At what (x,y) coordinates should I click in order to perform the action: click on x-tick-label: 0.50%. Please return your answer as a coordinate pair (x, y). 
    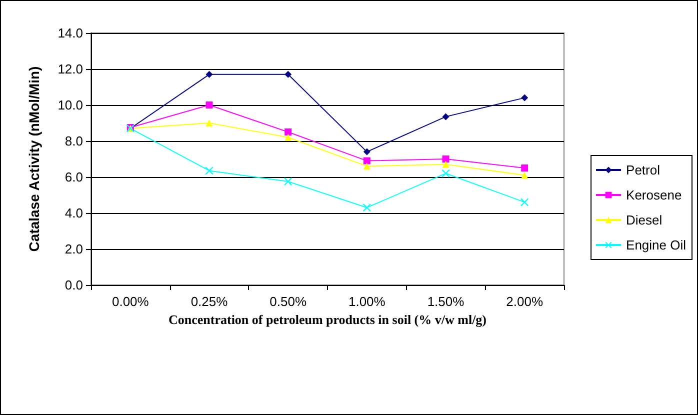
    Looking at the image, I should click on (288, 301).